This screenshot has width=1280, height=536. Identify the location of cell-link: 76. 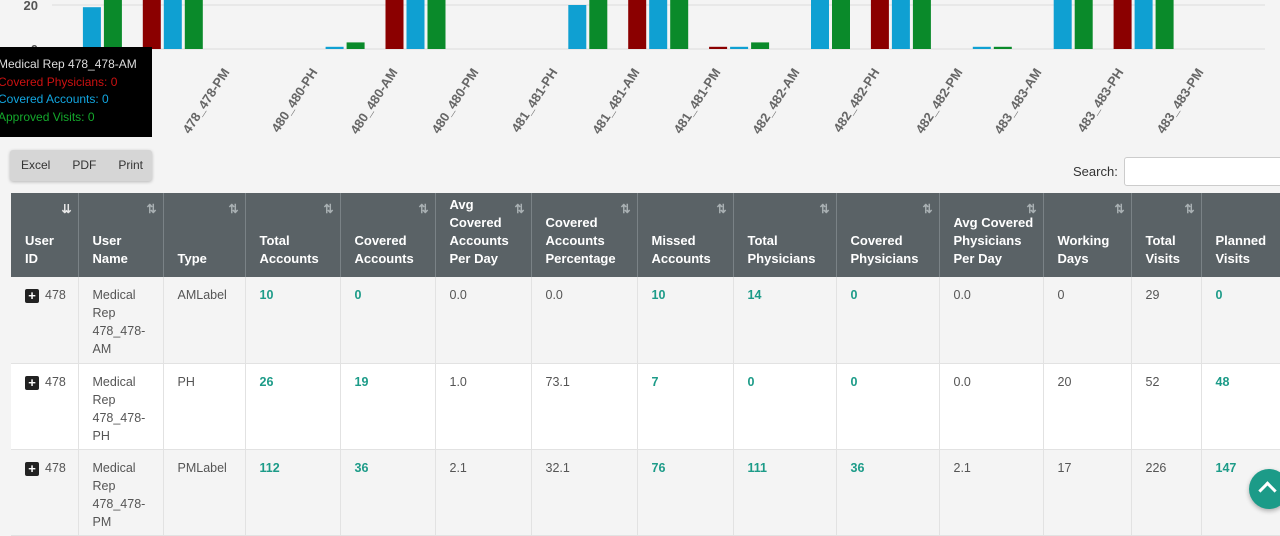
(658, 467).